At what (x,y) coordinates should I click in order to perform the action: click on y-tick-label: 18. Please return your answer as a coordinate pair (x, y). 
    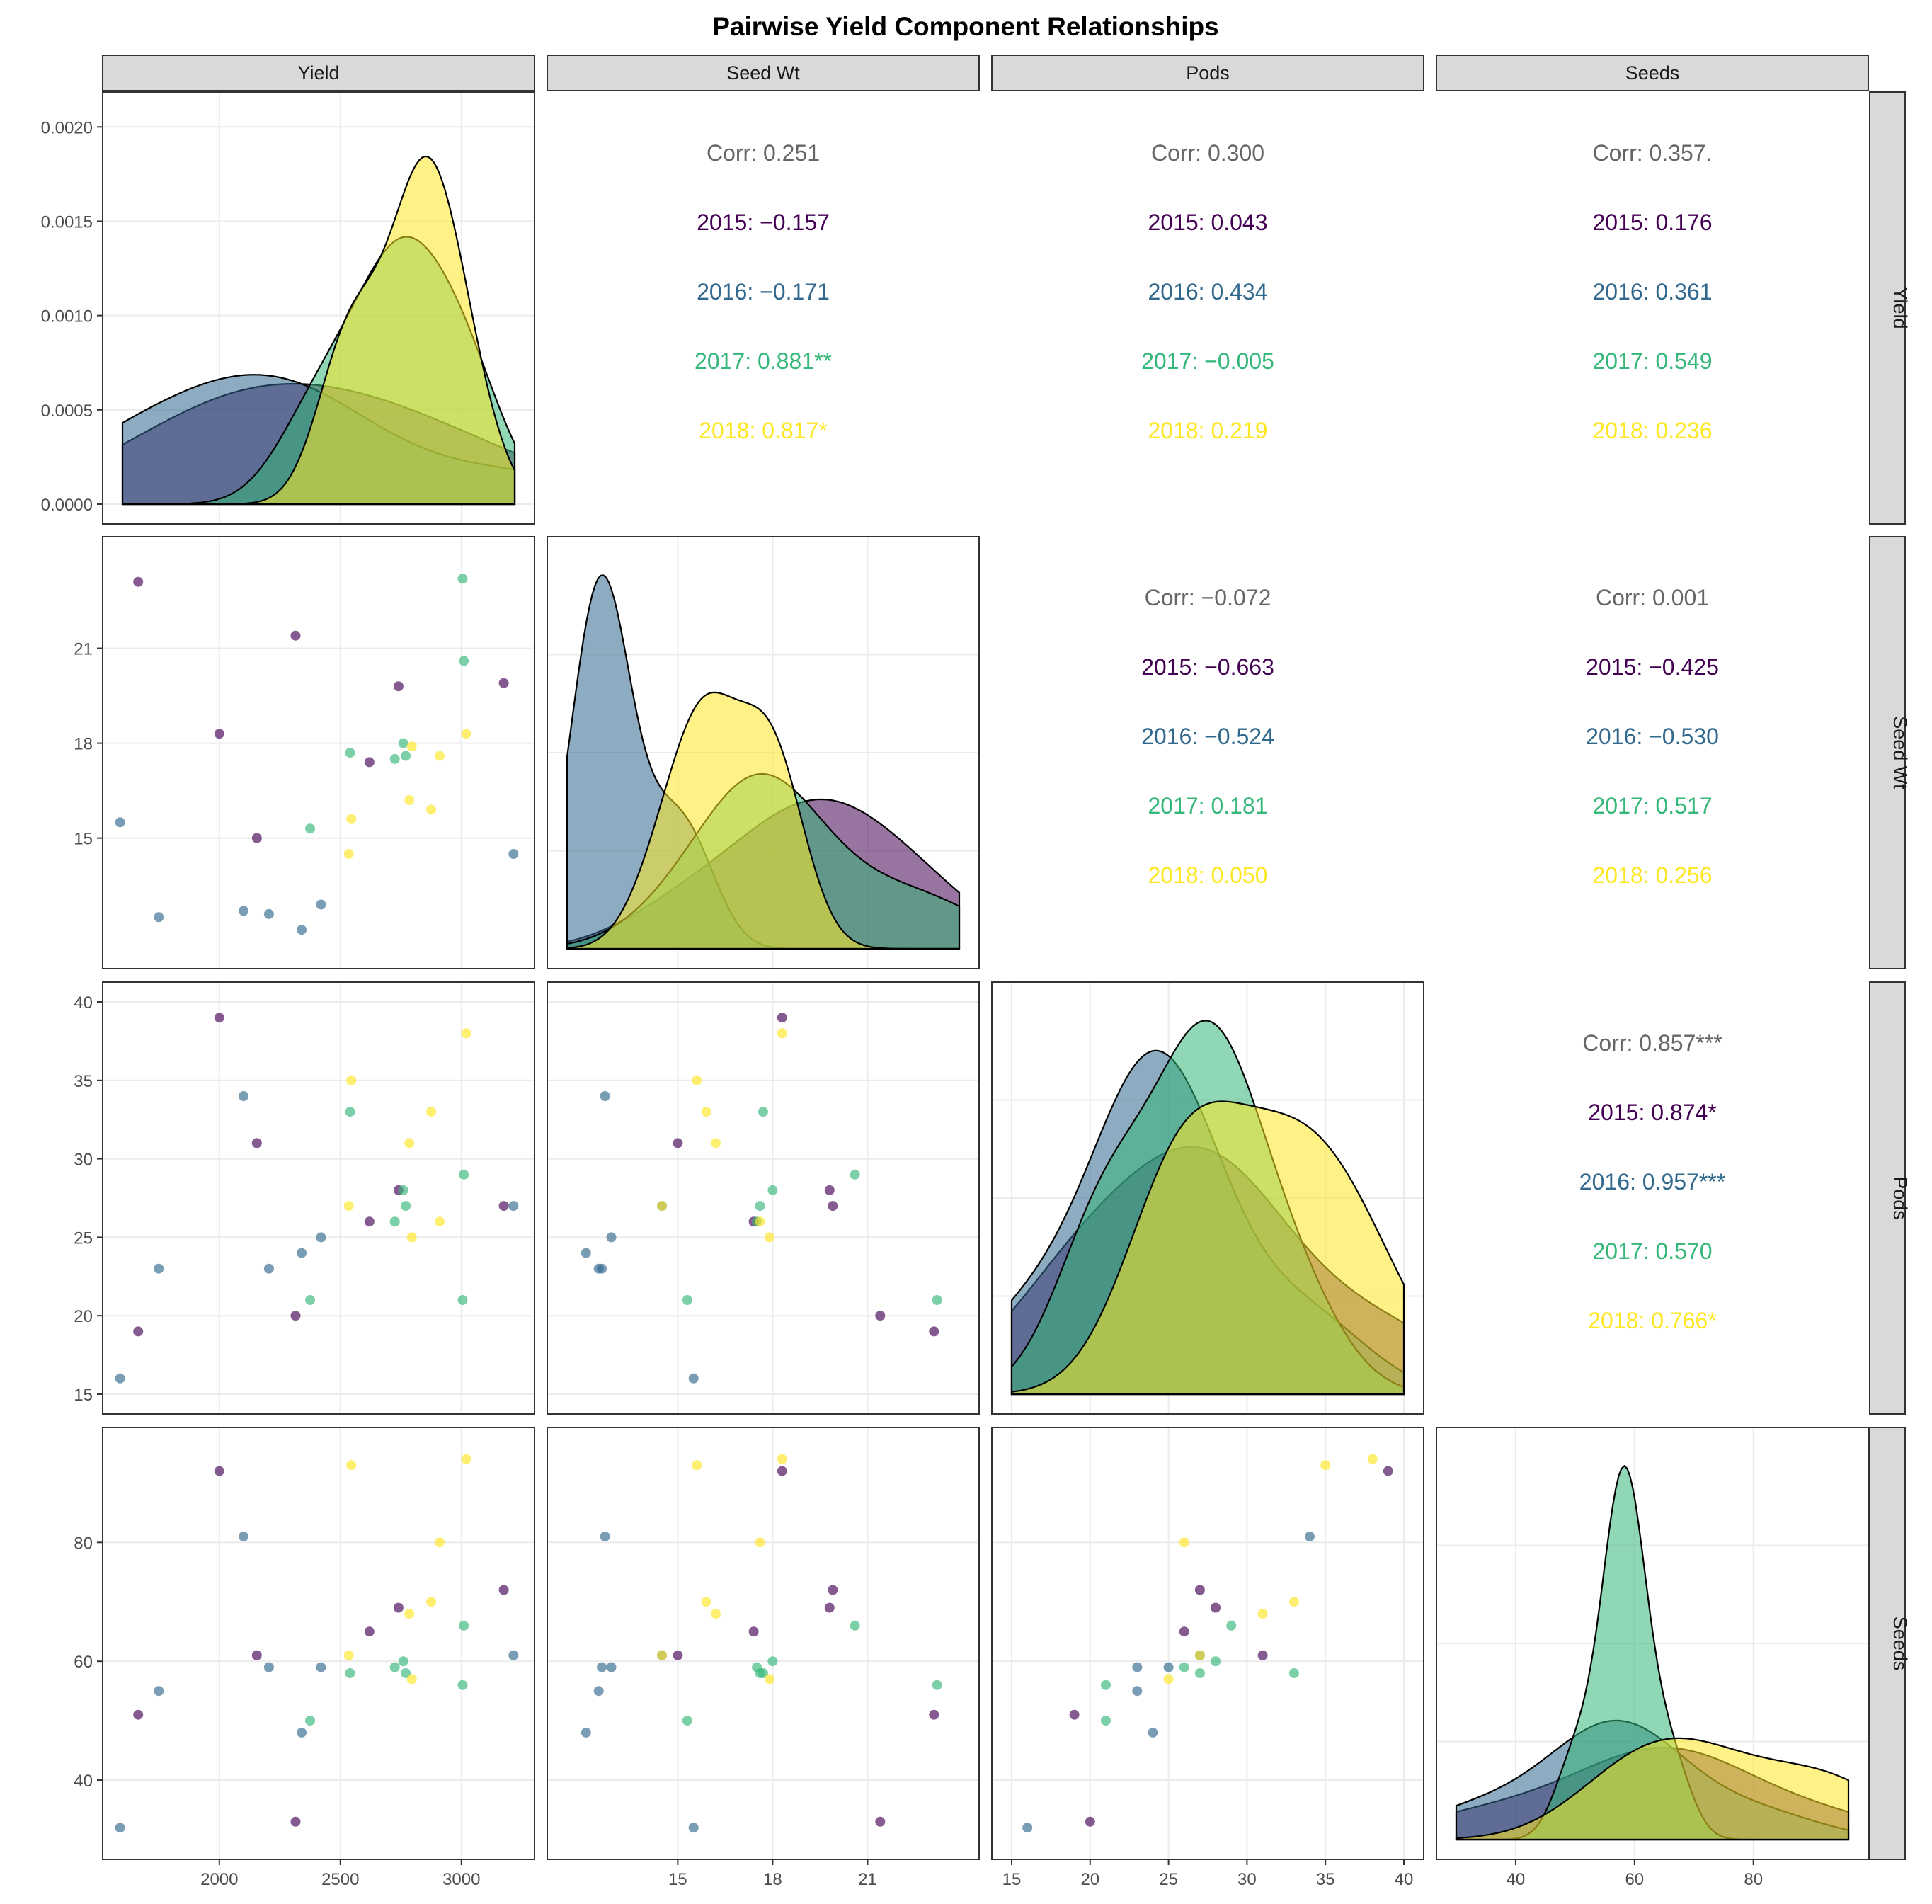
    Looking at the image, I should click on (83, 745).